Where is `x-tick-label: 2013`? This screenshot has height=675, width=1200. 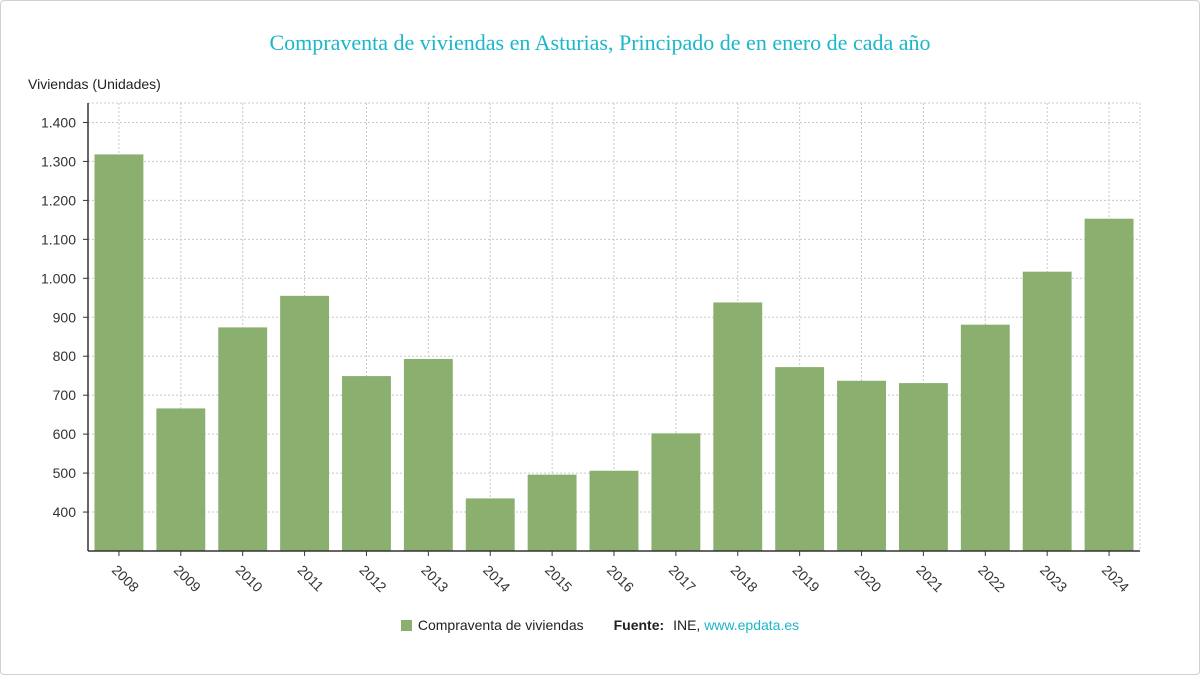 x-tick-label: 2013 is located at coordinates (434, 578).